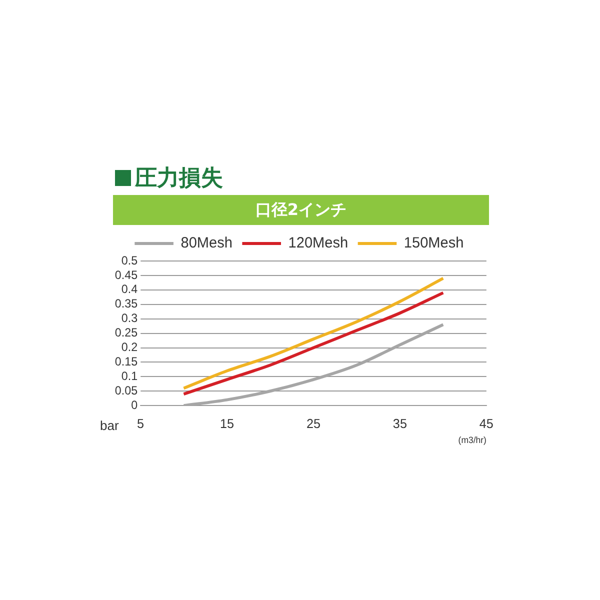 The image size is (600, 600). What do you see at coordinates (126, 303) in the screenshot?
I see `y-tick-label: 0.35` at bounding box center [126, 303].